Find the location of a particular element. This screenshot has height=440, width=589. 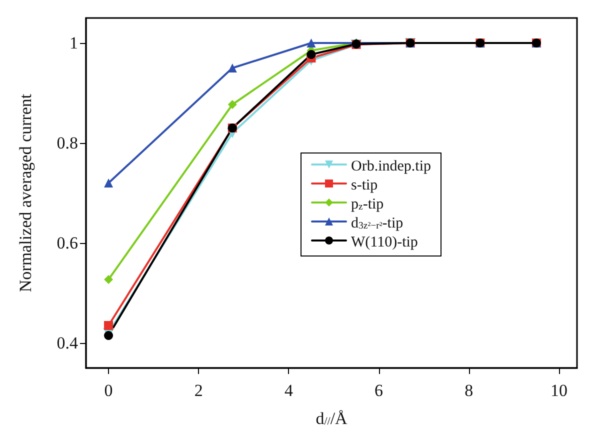

y-tick-label: 0.4 is located at coordinates (67, 343).